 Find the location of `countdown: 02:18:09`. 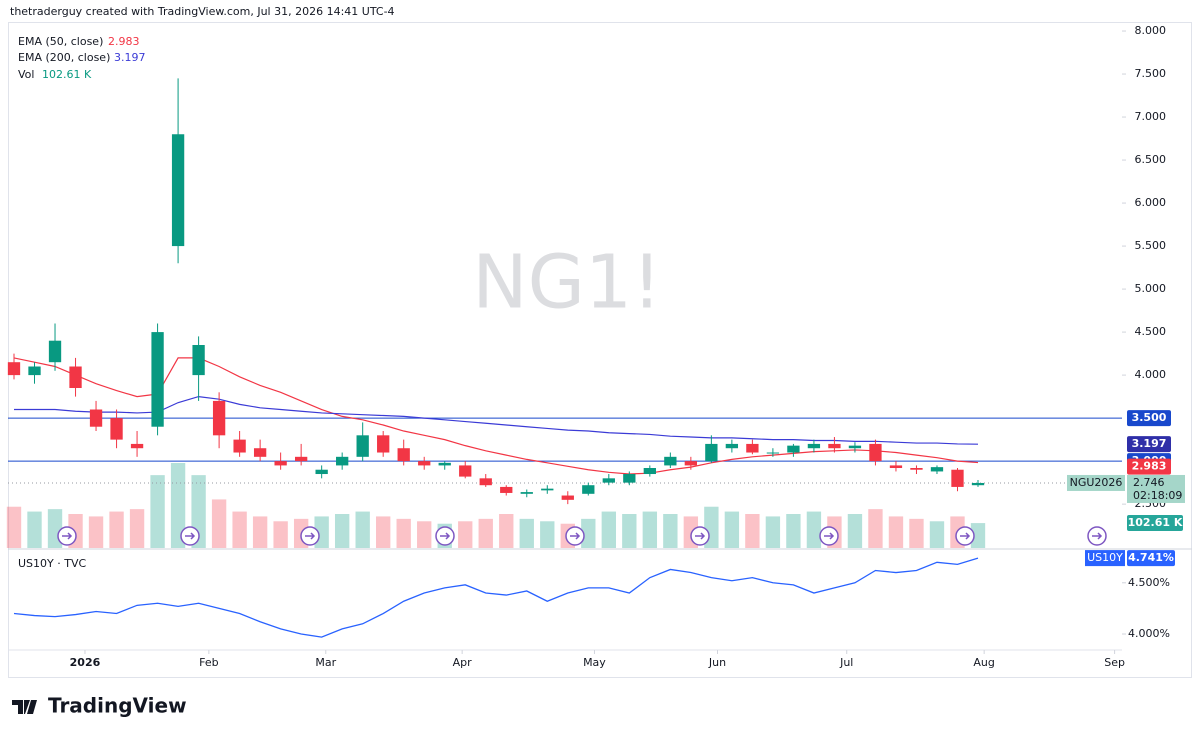

countdown: 02:18:09 is located at coordinates (1157, 495).